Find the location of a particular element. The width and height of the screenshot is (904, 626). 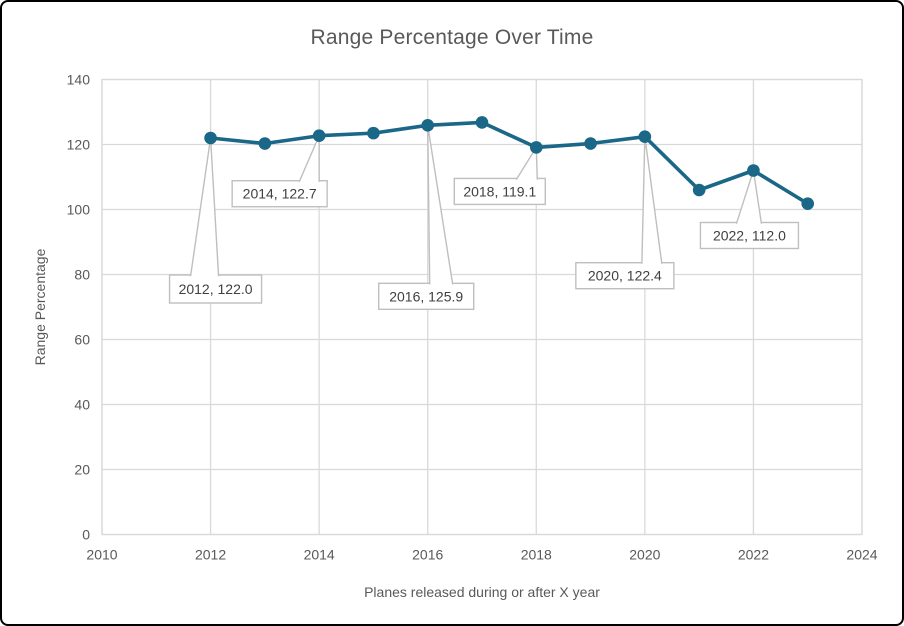

y-tick-label: 40 is located at coordinates (82, 405).